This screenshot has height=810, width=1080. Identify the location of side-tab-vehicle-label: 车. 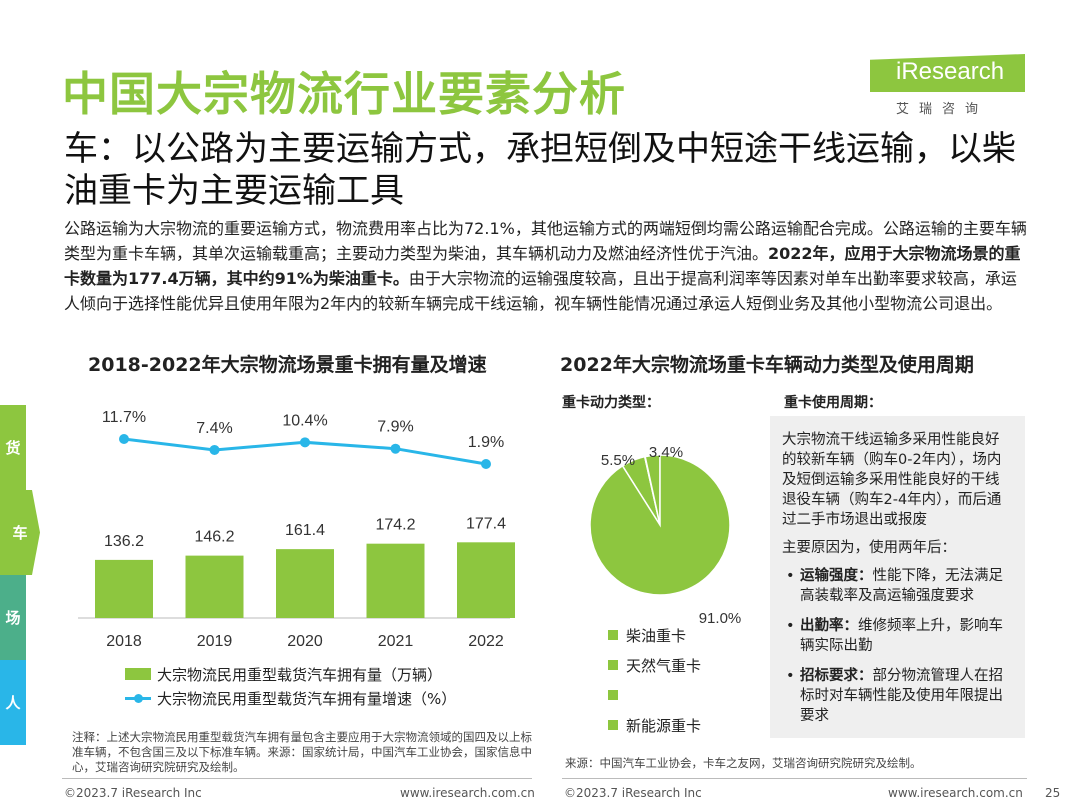
(20, 533).